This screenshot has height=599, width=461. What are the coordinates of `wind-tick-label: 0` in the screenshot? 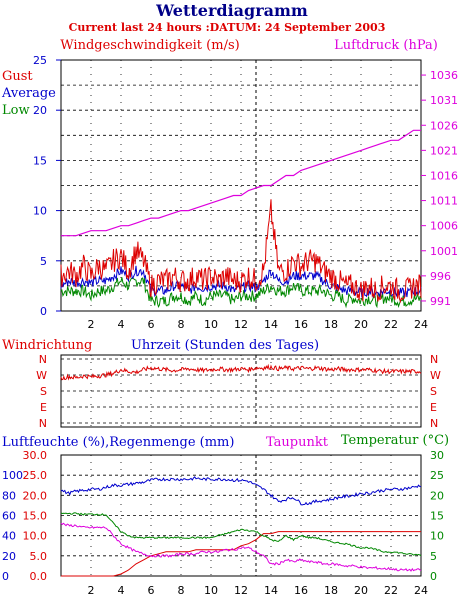 It's located at (43, 311).